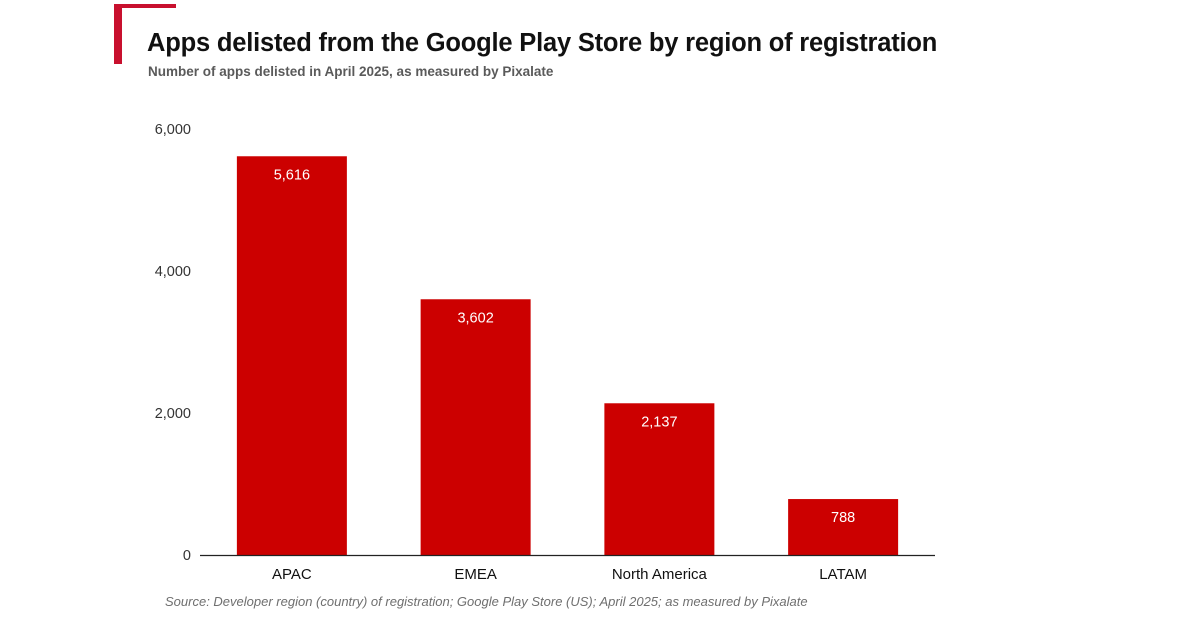 The width and height of the screenshot is (1200, 628). I want to click on y-tick-label: 2,000, so click(173, 414).